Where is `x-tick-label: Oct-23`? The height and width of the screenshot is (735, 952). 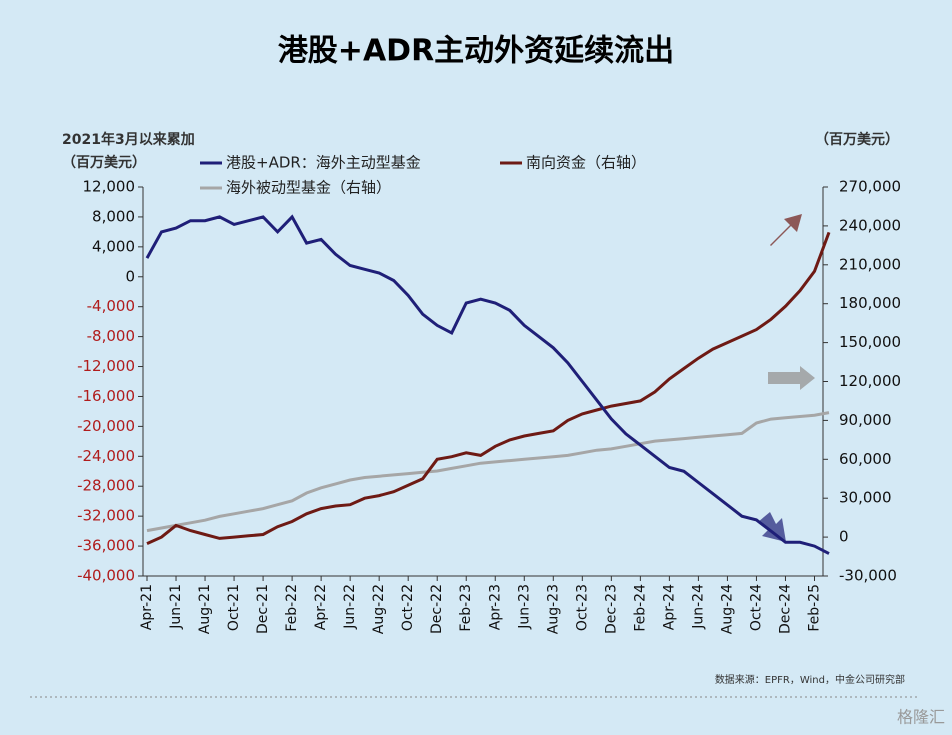 x-tick-label: Oct-23 is located at coordinates (582, 607).